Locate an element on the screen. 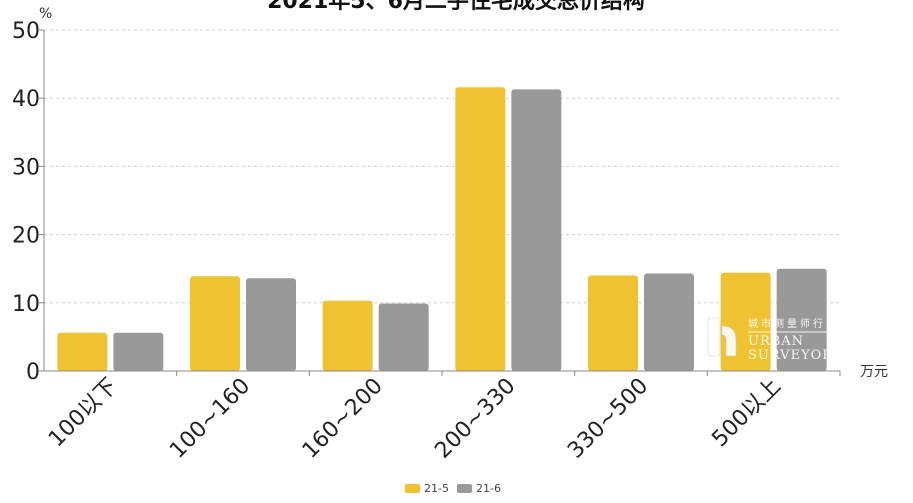  bar-21-6-500以上 is located at coordinates (801, 319).